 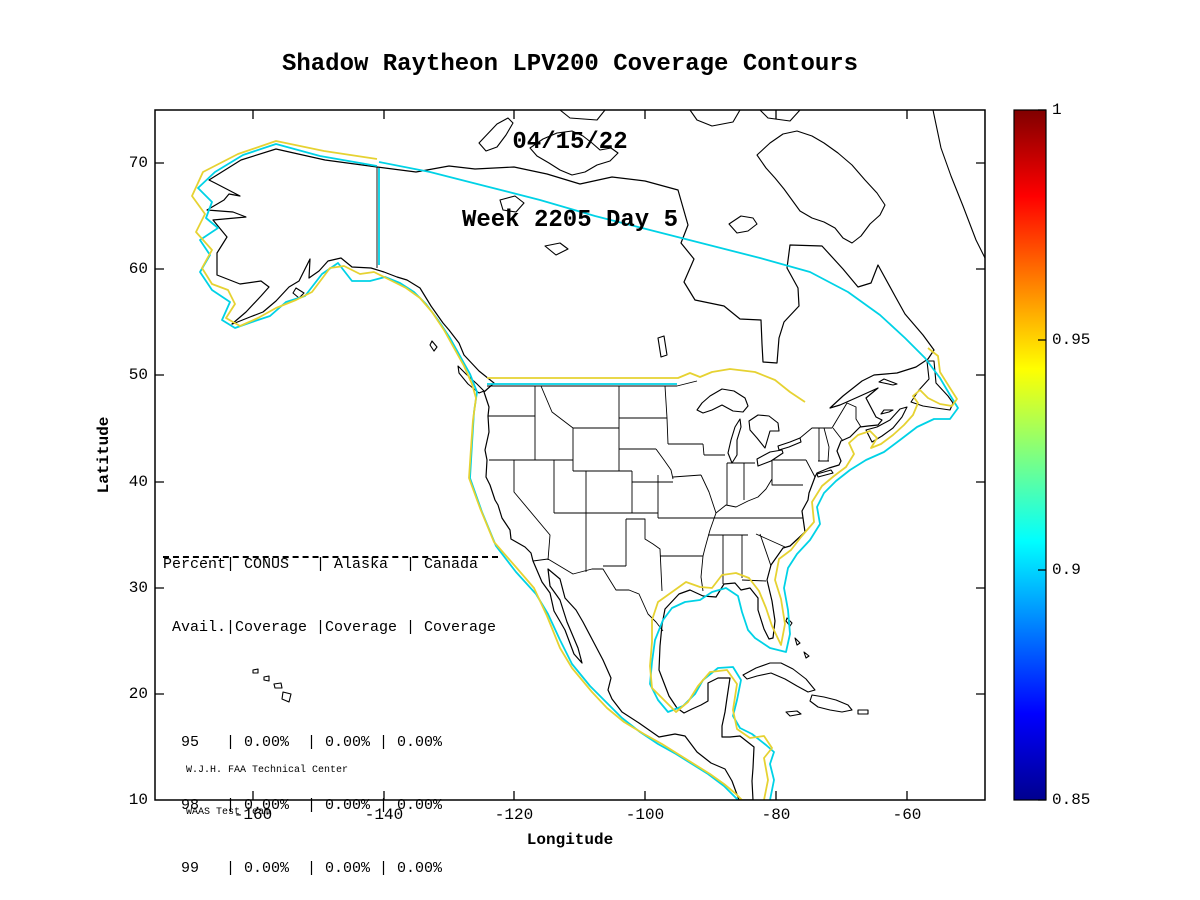 I want to click on y-tick-40: 40, so click(x=138, y=482).